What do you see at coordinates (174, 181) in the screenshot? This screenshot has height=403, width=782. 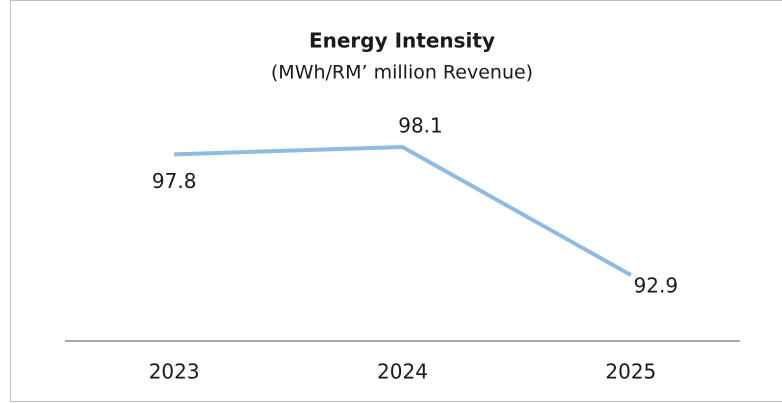 I see `data-label: 97.8` at bounding box center [174, 181].